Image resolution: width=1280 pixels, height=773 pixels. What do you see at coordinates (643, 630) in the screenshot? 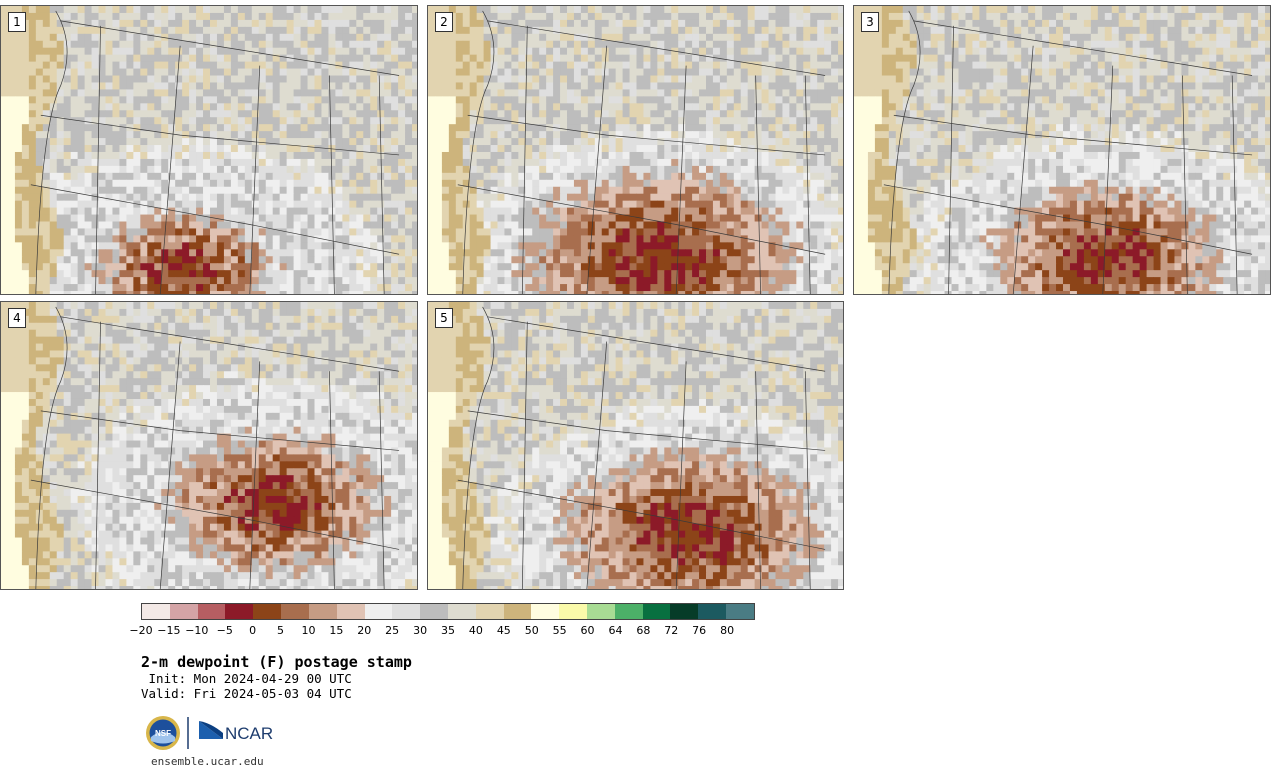
I see `colorbar-tick-label: 68` at bounding box center [643, 630].